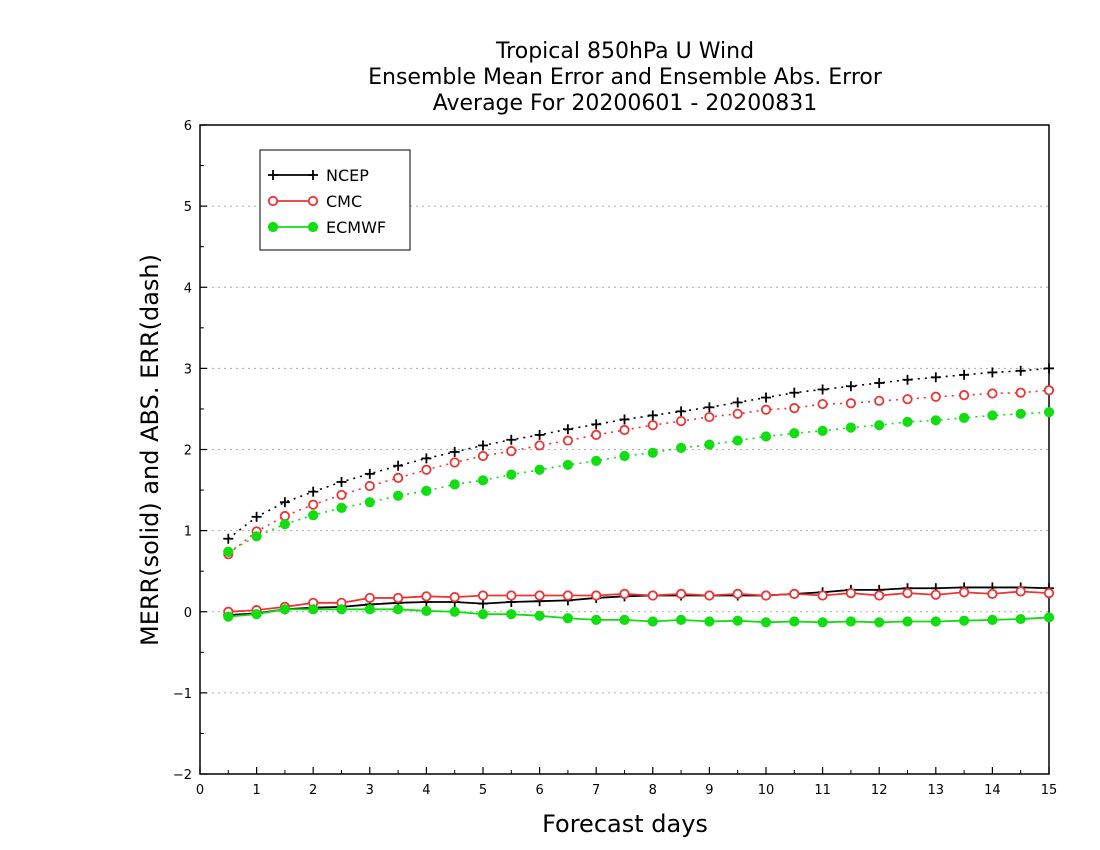  I want to click on y-axis-ticks: −2 −1 0 1 2 3 4 5 6, so click(190, 451).